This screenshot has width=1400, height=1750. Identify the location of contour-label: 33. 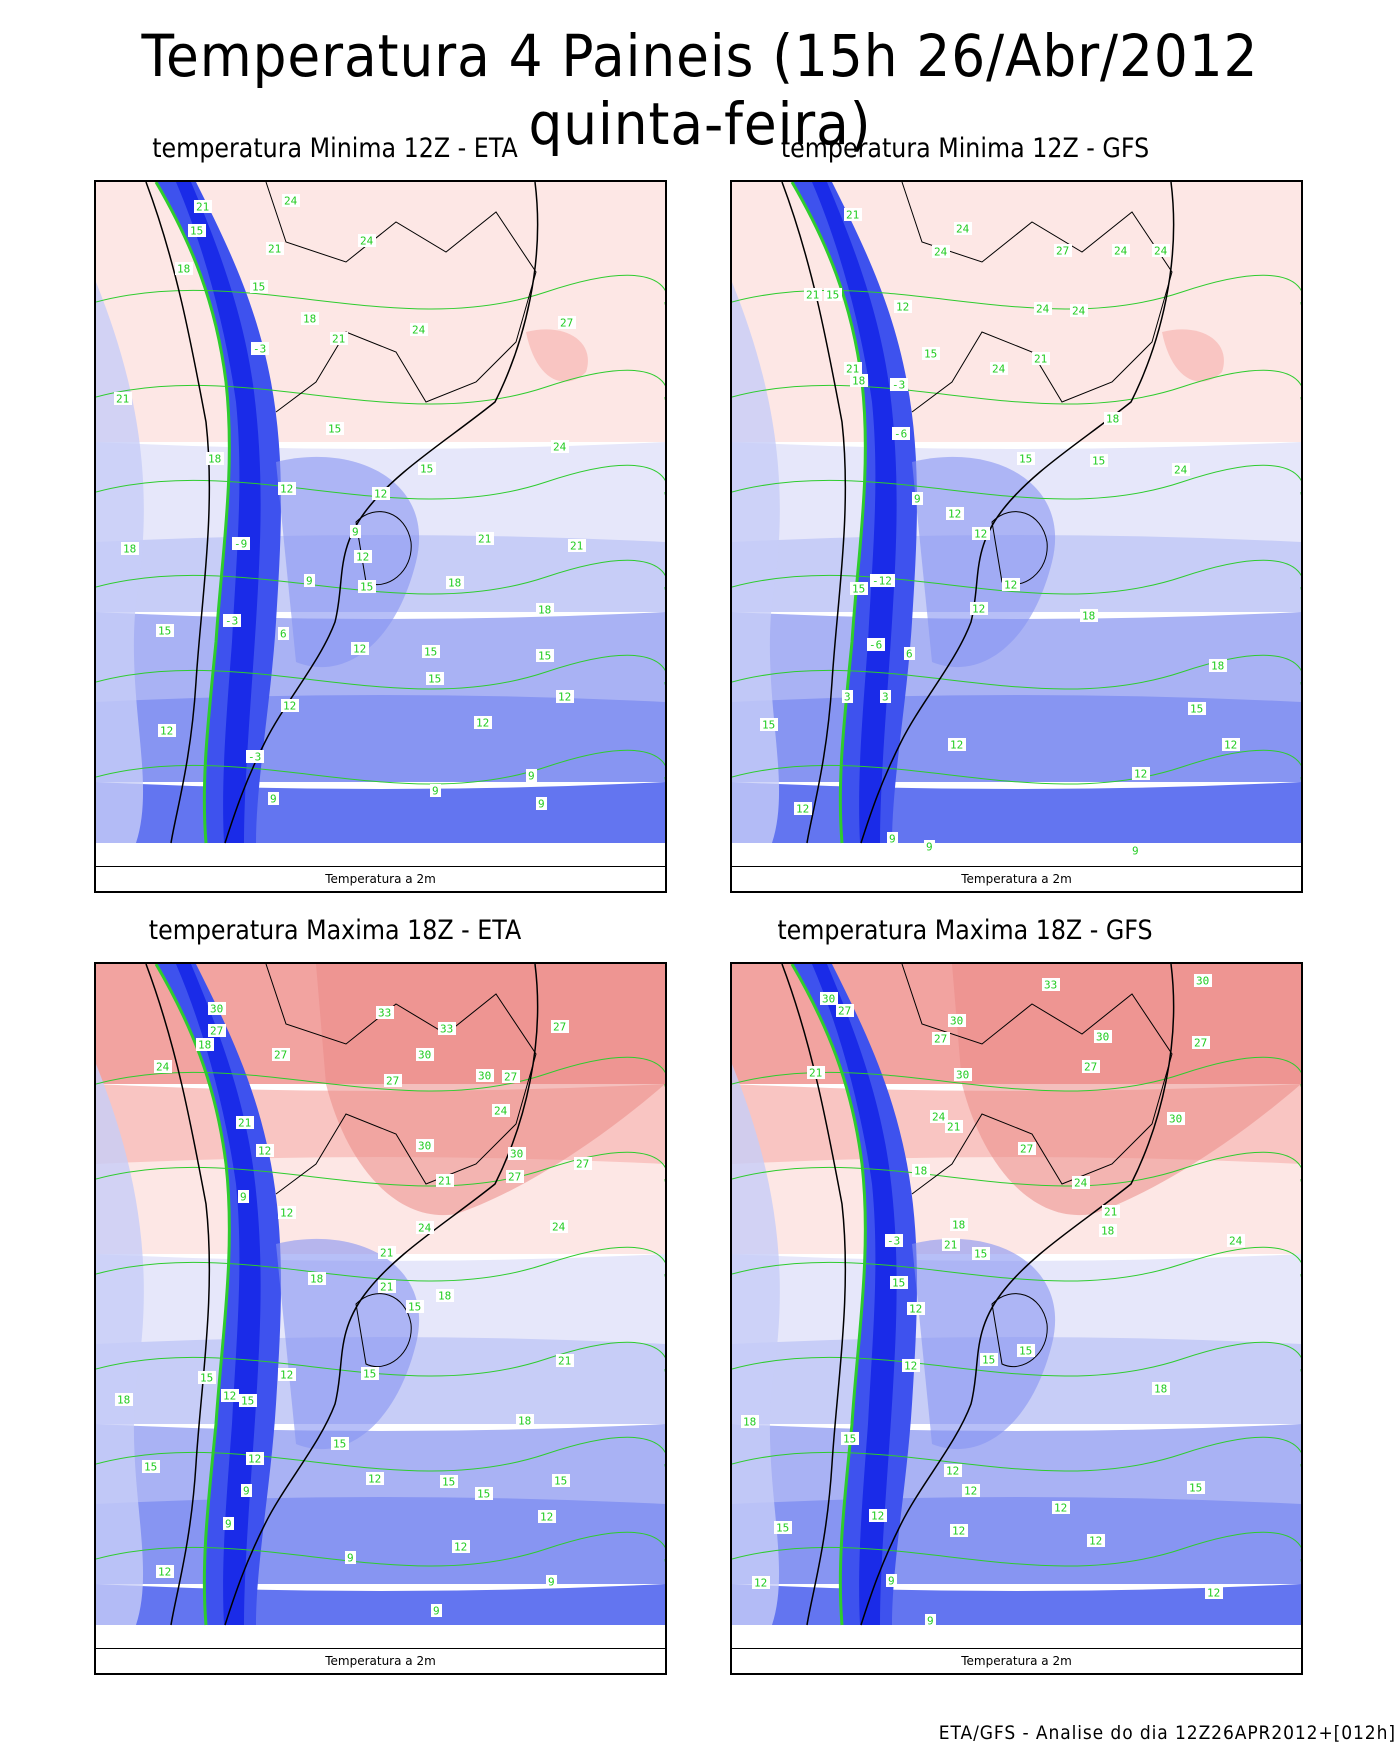
(1051, 985).